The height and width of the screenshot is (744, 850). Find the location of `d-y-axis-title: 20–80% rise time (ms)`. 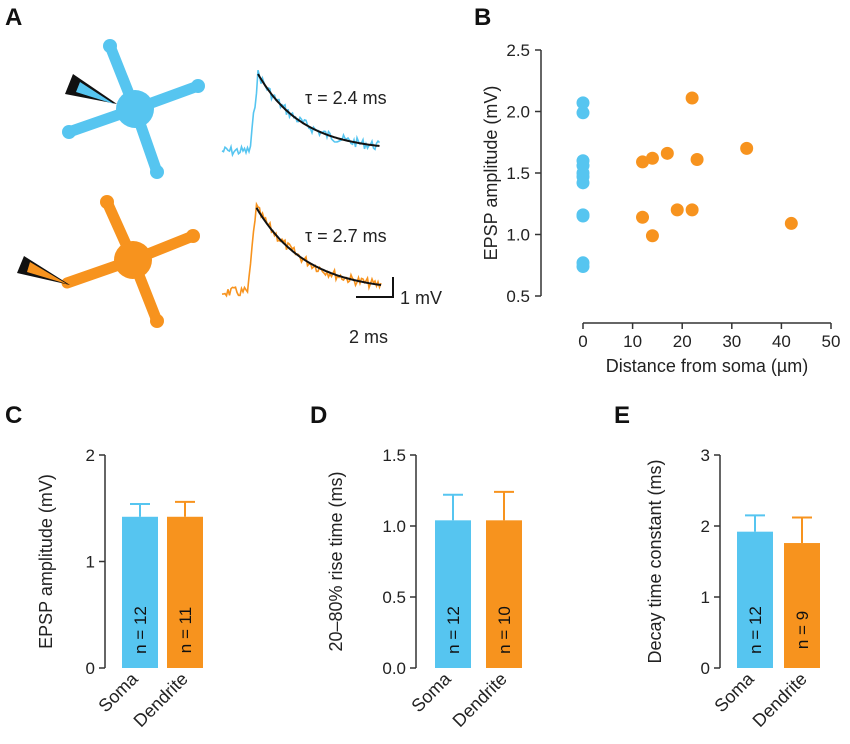

d-y-axis-title: 20–80% rise time (ms) is located at coordinates (336, 561).